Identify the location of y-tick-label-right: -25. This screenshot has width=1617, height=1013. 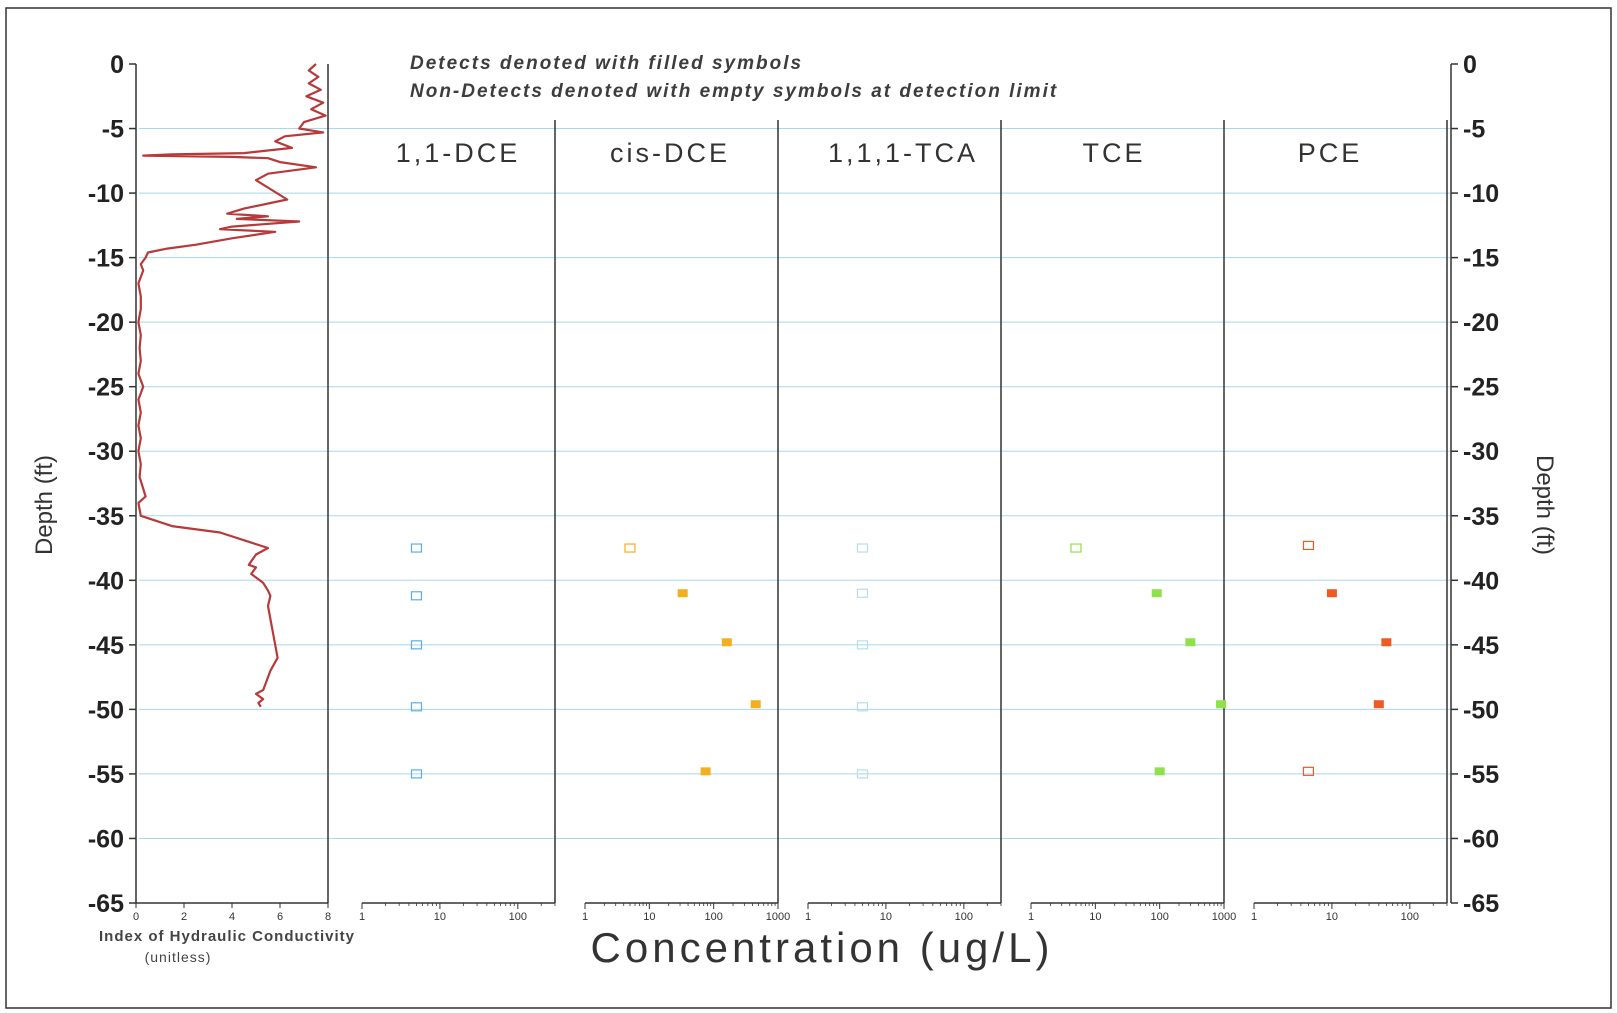
(1481, 388).